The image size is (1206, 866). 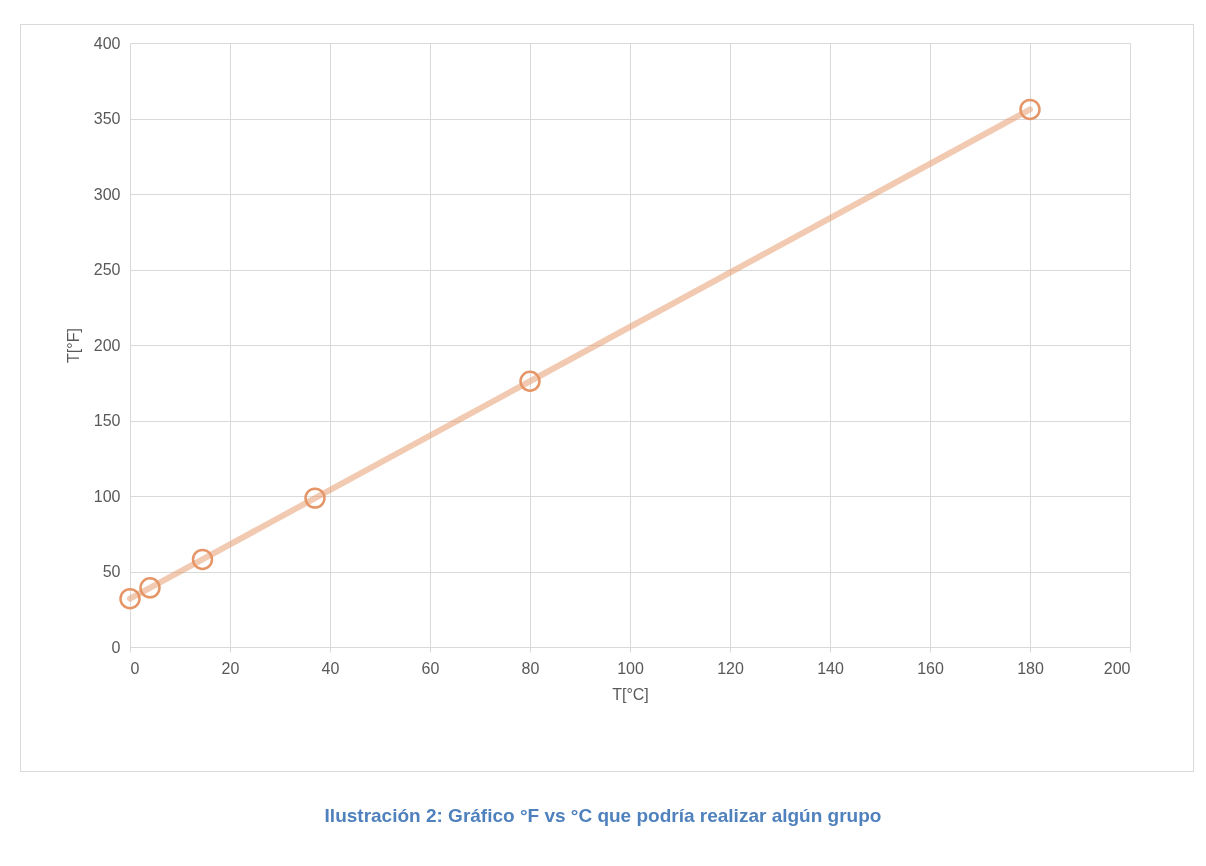 What do you see at coordinates (111, 571) in the screenshot?
I see `y-tick-label: 50` at bounding box center [111, 571].